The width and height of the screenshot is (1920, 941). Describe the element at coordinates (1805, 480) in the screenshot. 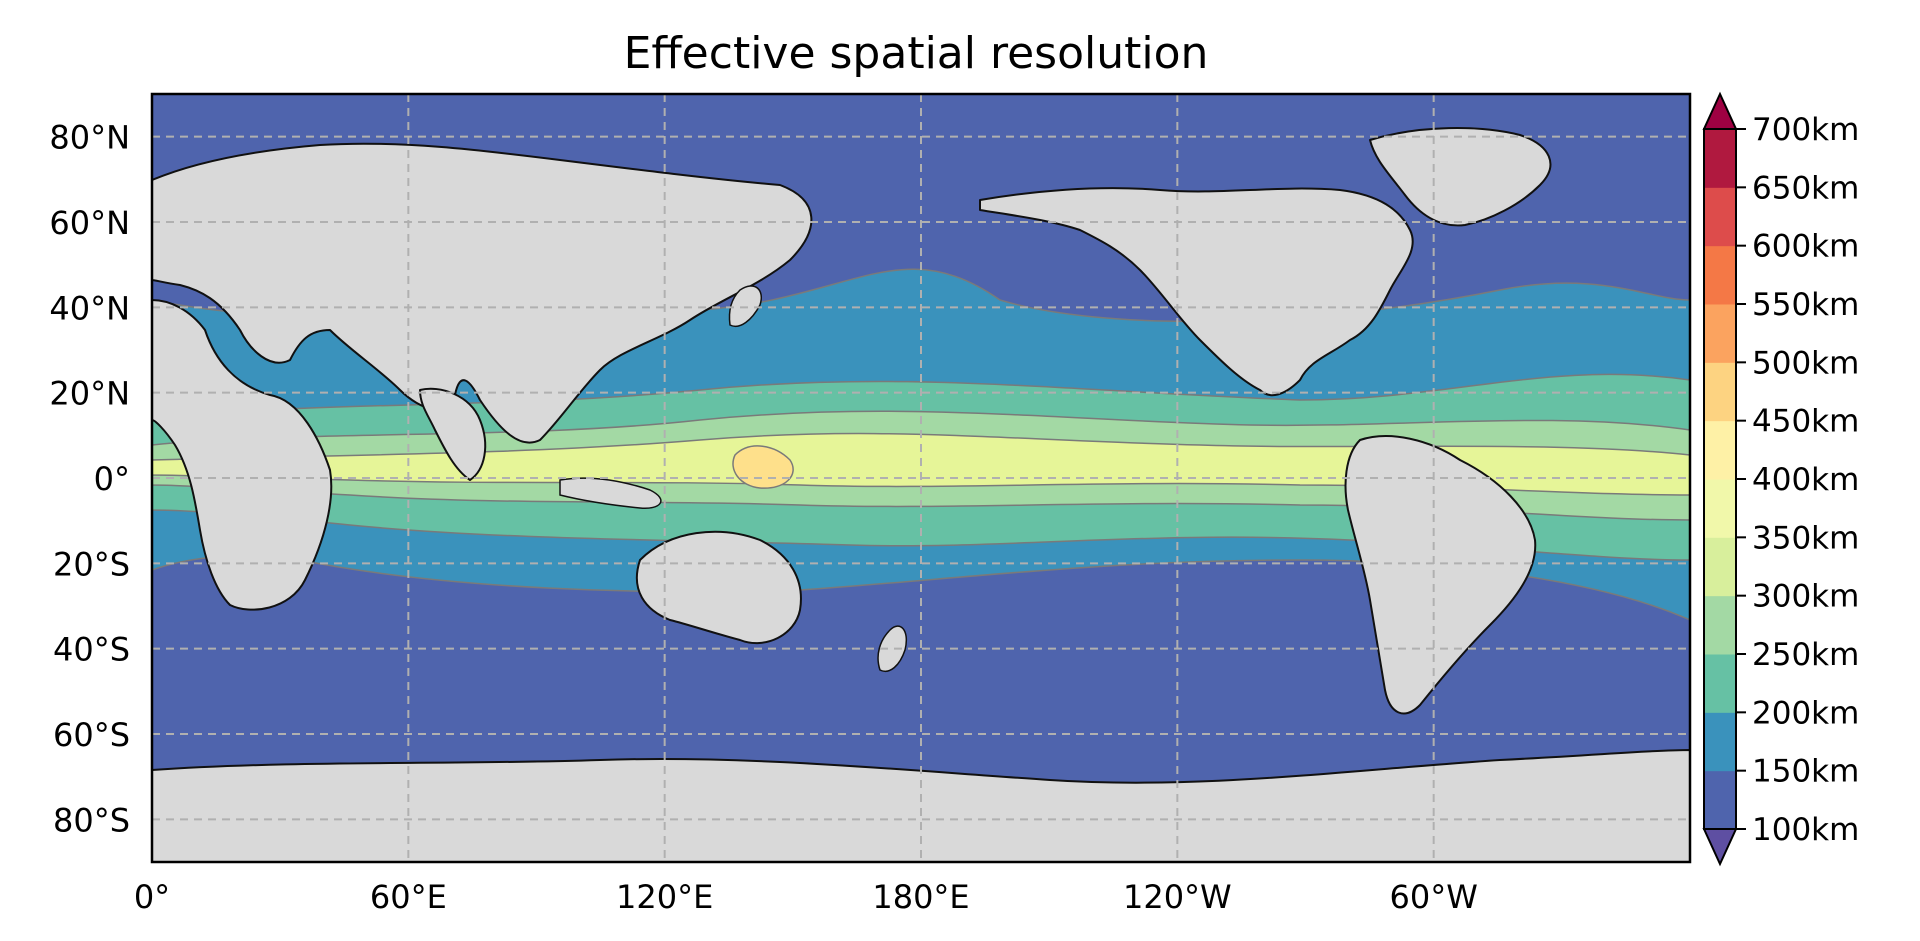

I see `colorbar-tick-label: 400km` at that location.